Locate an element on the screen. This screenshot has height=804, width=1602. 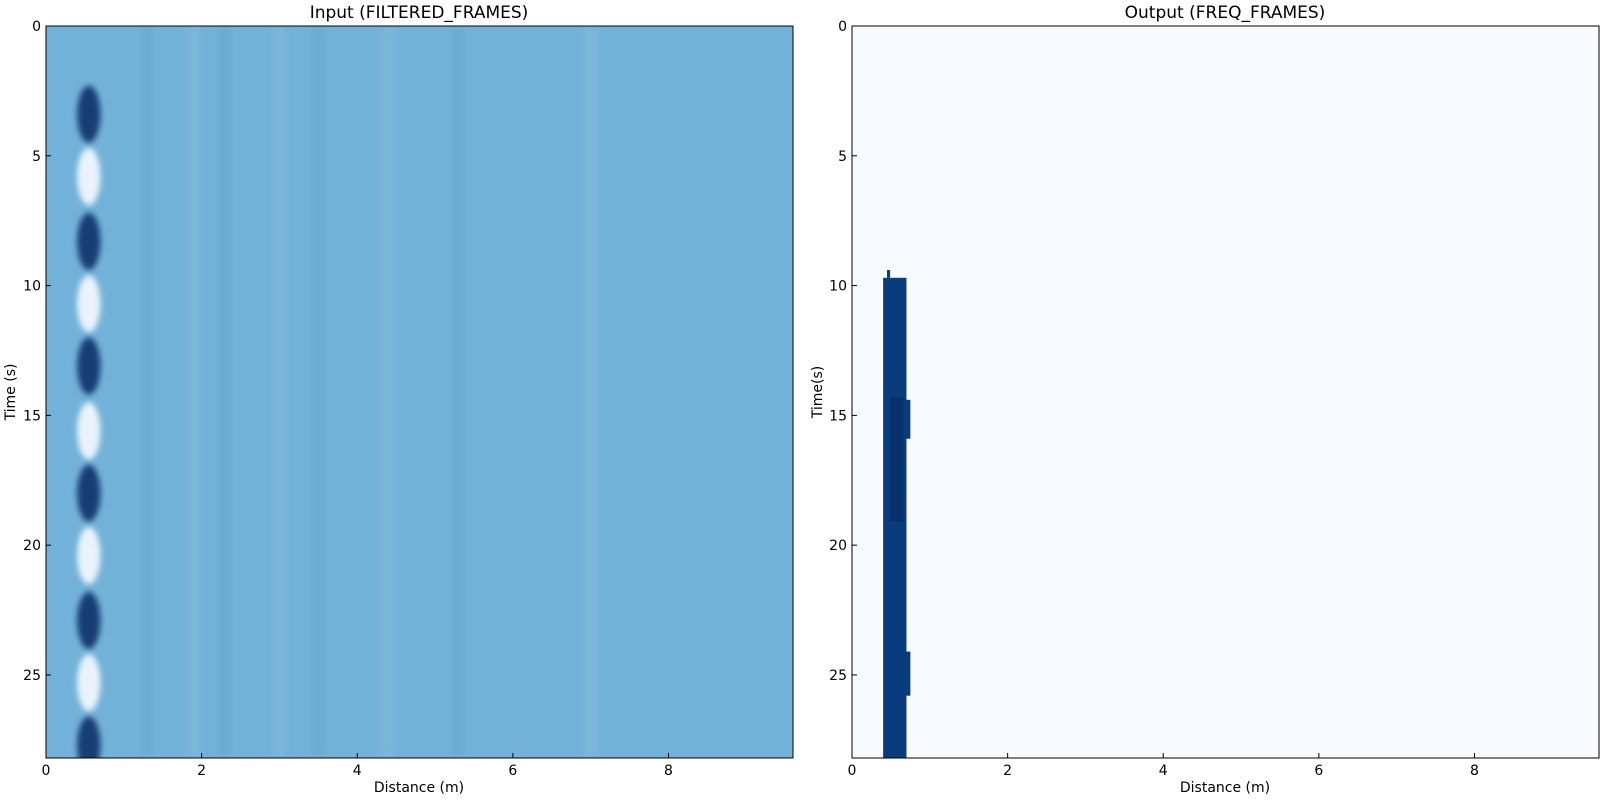
y-axis-label: Time(s) is located at coordinates (818, 392).